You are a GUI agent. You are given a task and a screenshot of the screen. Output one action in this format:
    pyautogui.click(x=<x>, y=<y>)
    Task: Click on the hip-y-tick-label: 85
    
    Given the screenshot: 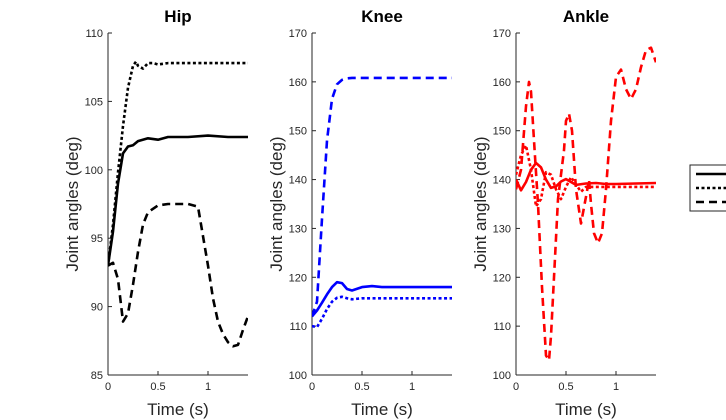 What is the action you would take?
    pyautogui.click(x=97, y=376)
    